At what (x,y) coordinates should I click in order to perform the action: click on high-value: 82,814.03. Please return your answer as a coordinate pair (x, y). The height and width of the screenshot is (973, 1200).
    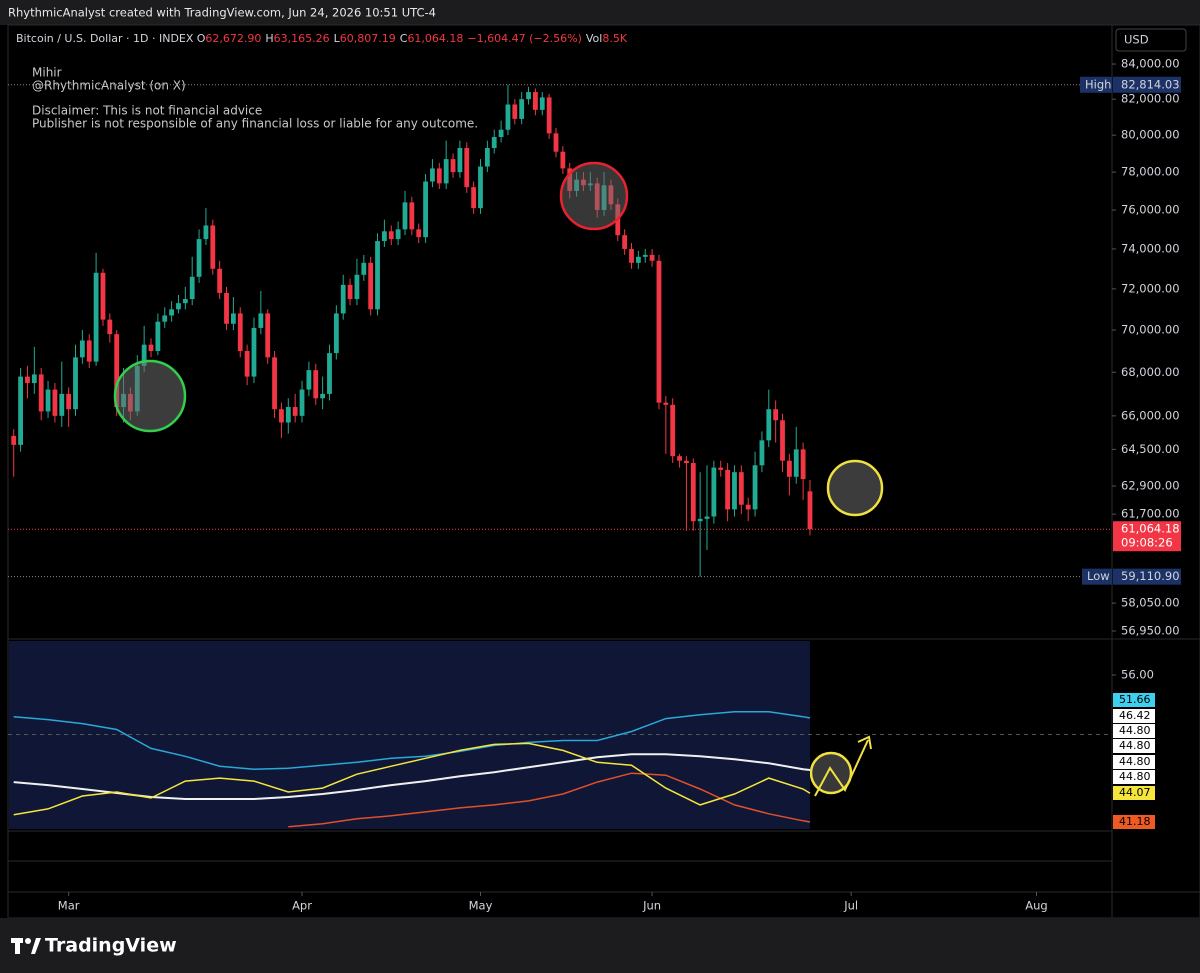
    Looking at the image, I should click on (1150, 84).